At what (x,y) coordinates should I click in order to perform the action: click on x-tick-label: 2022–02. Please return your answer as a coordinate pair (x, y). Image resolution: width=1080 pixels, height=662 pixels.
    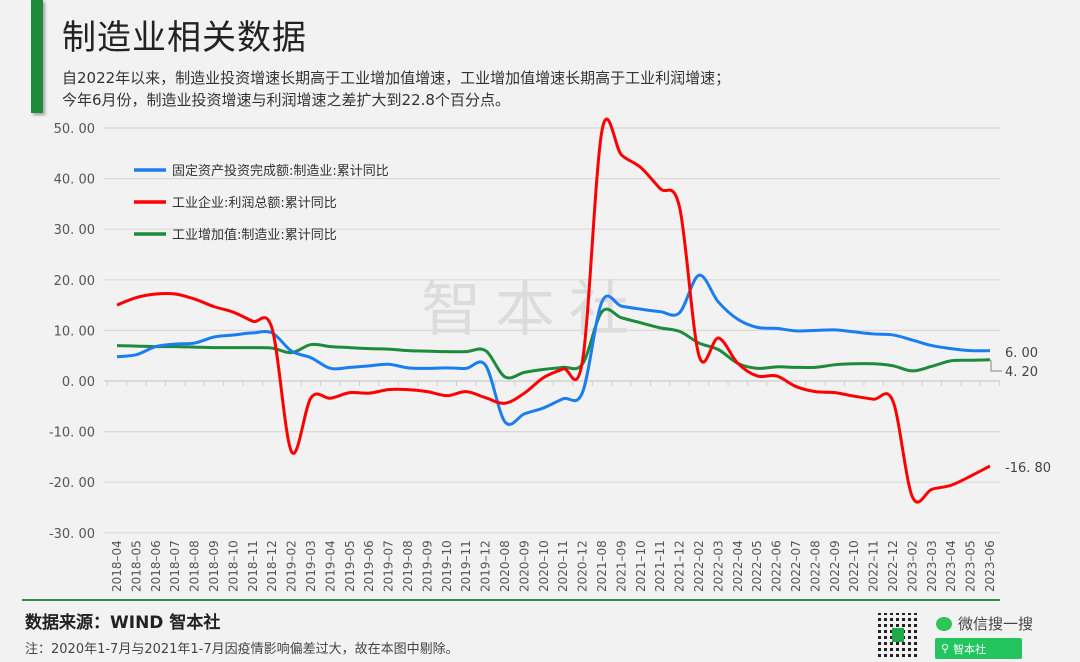
    Looking at the image, I should click on (699, 566).